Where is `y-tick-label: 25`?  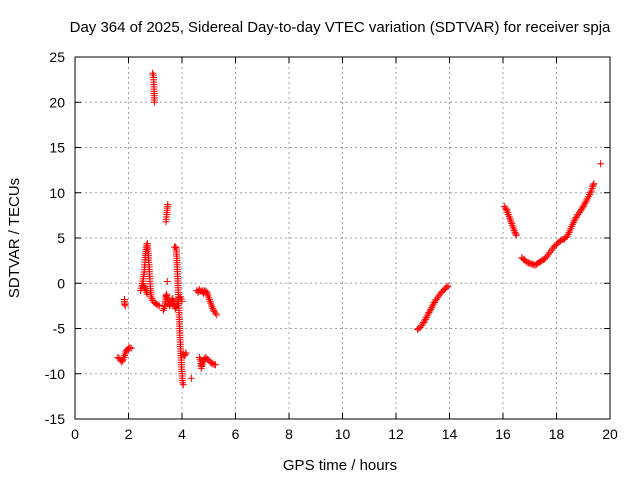 y-tick-label: 25 is located at coordinates (57, 57).